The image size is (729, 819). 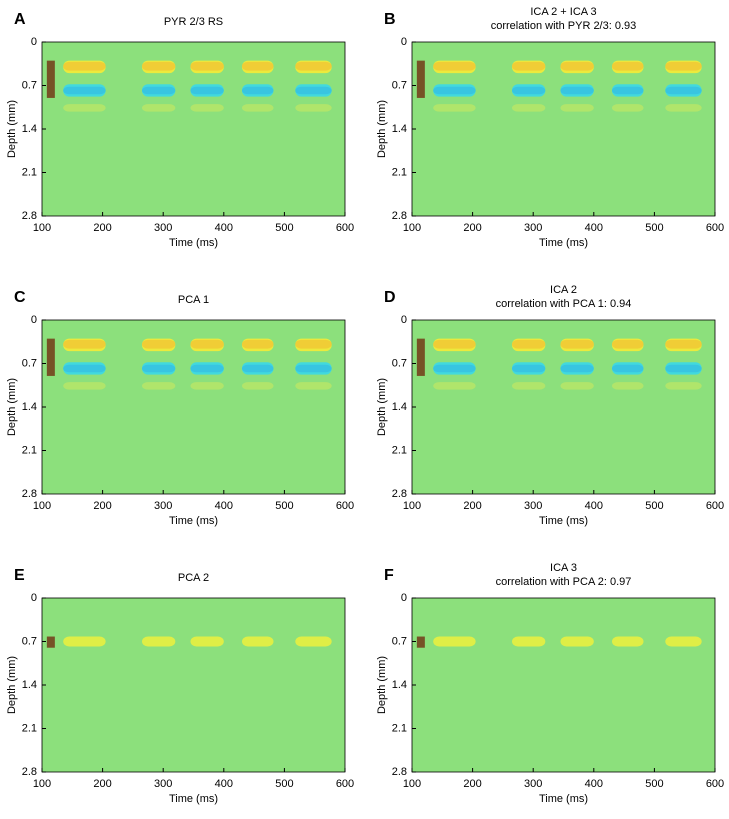 I want to click on x-tick-label: 600, so click(x=715, y=228).